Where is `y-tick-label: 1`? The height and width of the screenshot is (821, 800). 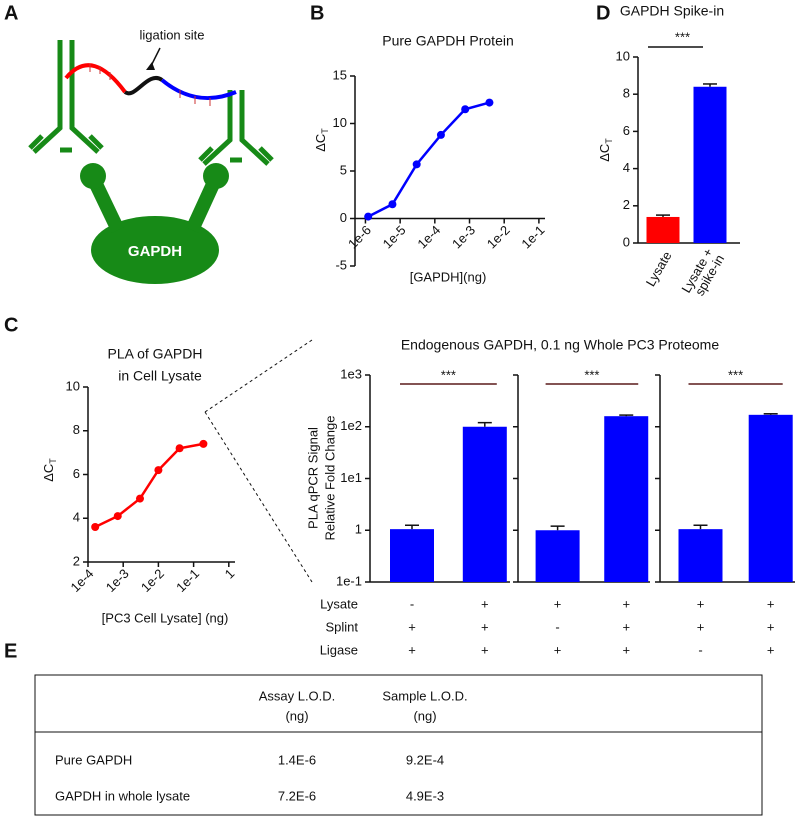
y-tick-label: 1 is located at coordinates (358, 529).